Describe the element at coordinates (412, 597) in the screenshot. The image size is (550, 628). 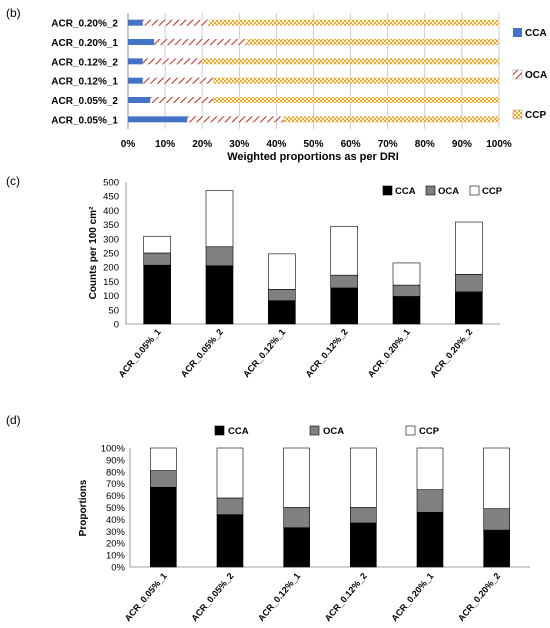
I see `chart-d-x-tick-label: ACR_0.20%_1` at that location.